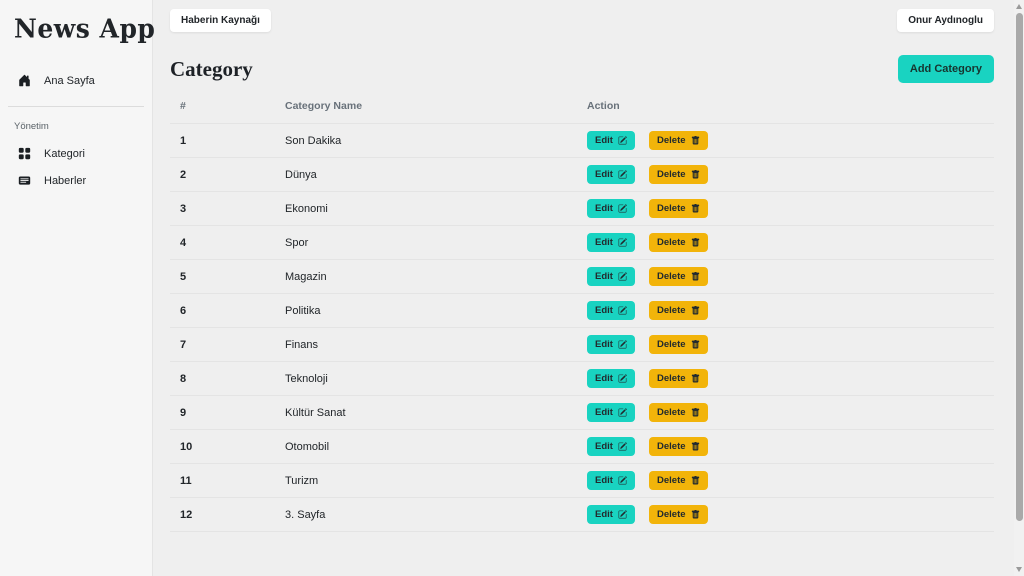 The height and width of the screenshot is (576, 1024). I want to click on table-header-row: # Category Name Action, so click(582, 109).